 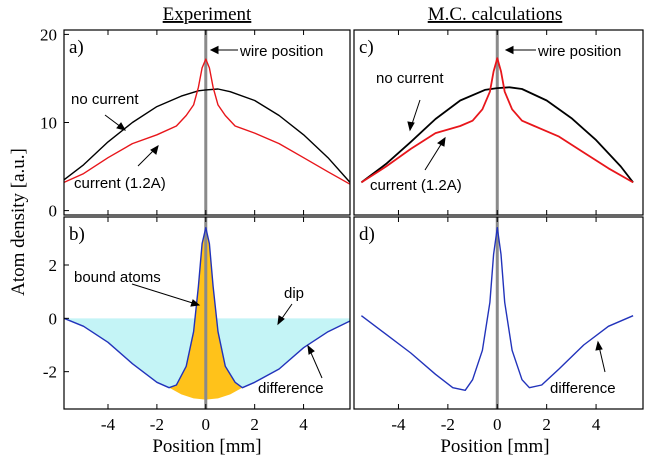 What do you see at coordinates (18, 222) in the screenshot?
I see `y-axis-label: Atom density [a.u.]` at bounding box center [18, 222].